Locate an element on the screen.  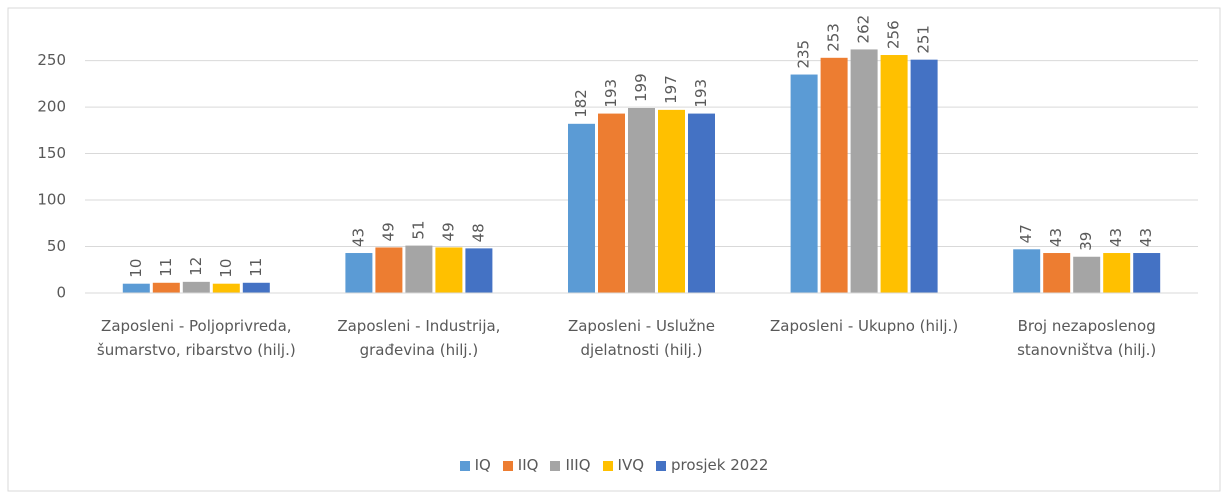
data-label: 251 is located at coordinates (924, 39).